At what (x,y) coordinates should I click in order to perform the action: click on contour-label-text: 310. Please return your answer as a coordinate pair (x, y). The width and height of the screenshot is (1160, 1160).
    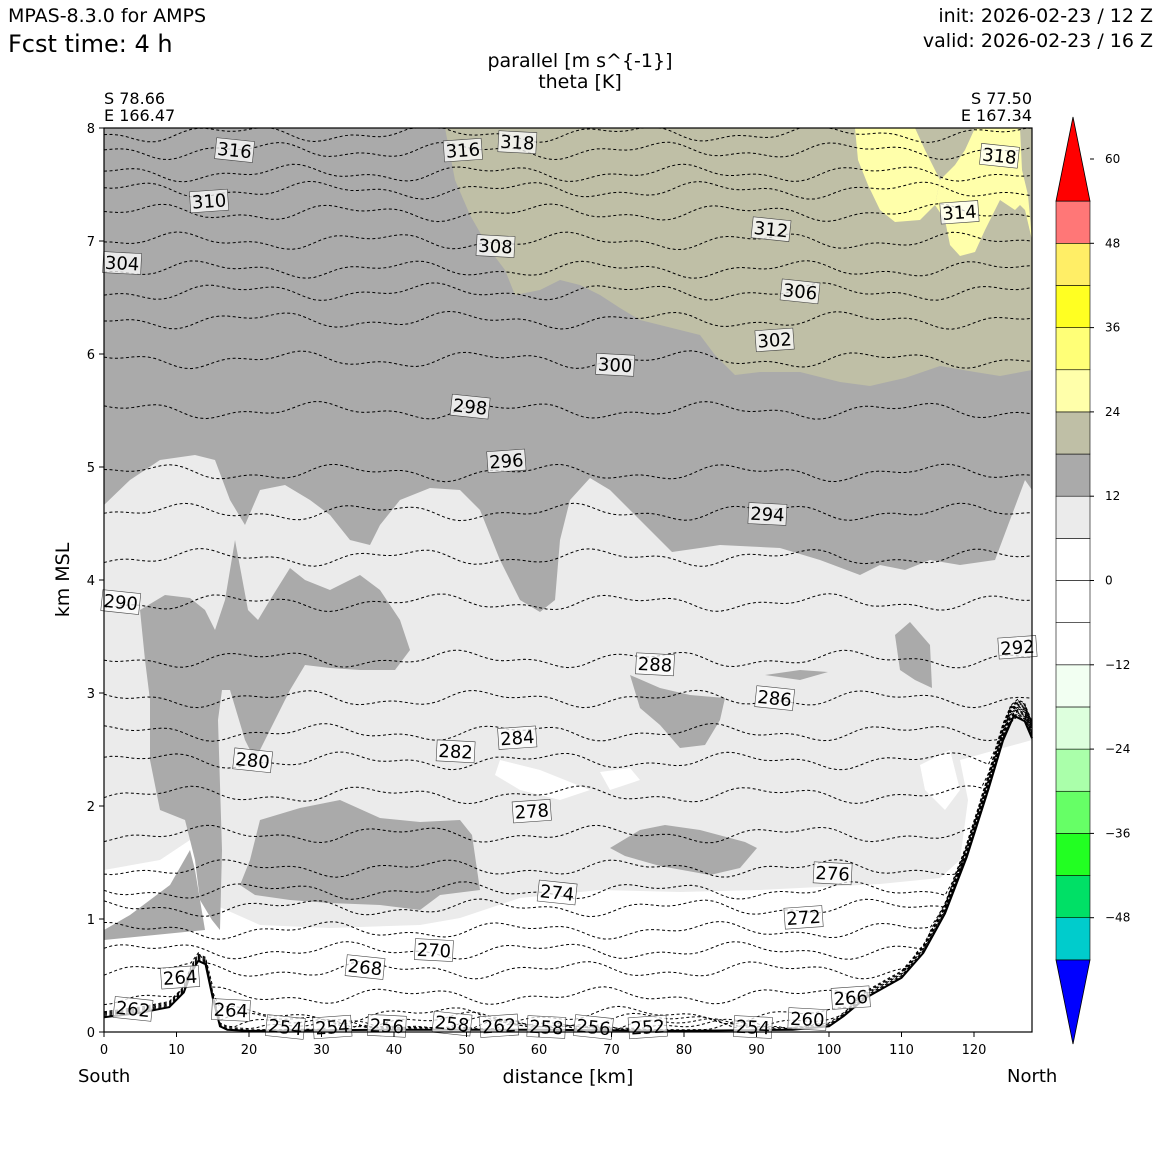
    Looking at the image, I should click on (209, 201).